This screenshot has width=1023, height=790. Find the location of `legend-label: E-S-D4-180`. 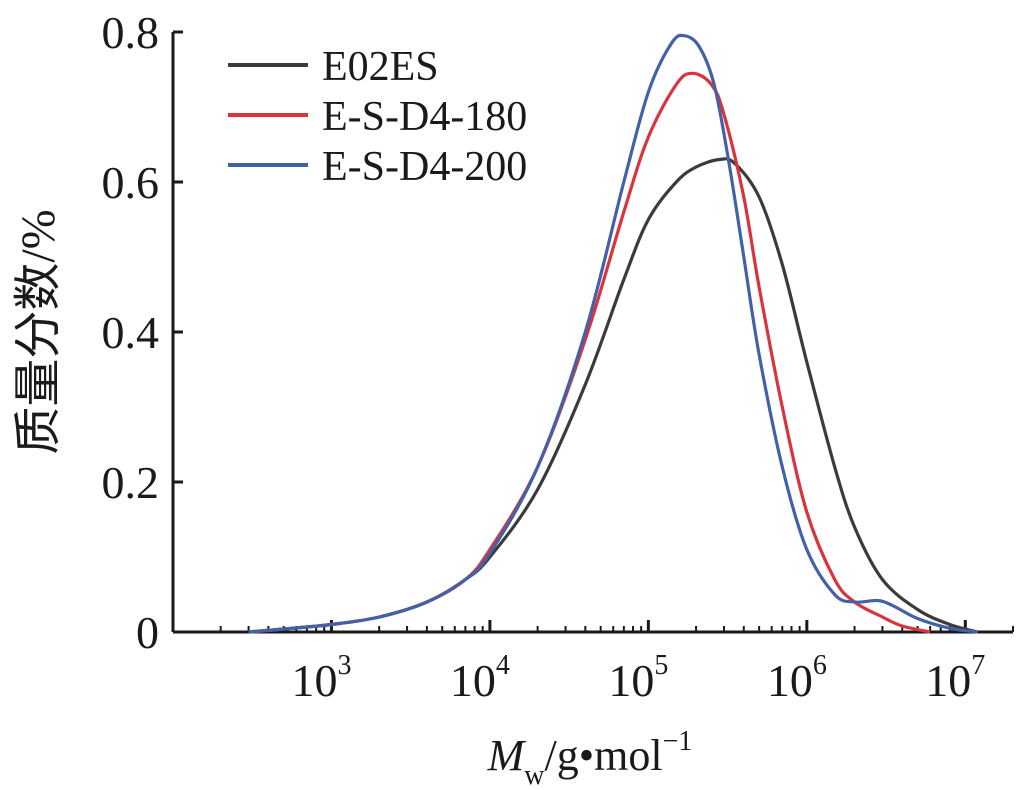

legend-label: E-S-D4-180 is located at coordinates (424, 117).